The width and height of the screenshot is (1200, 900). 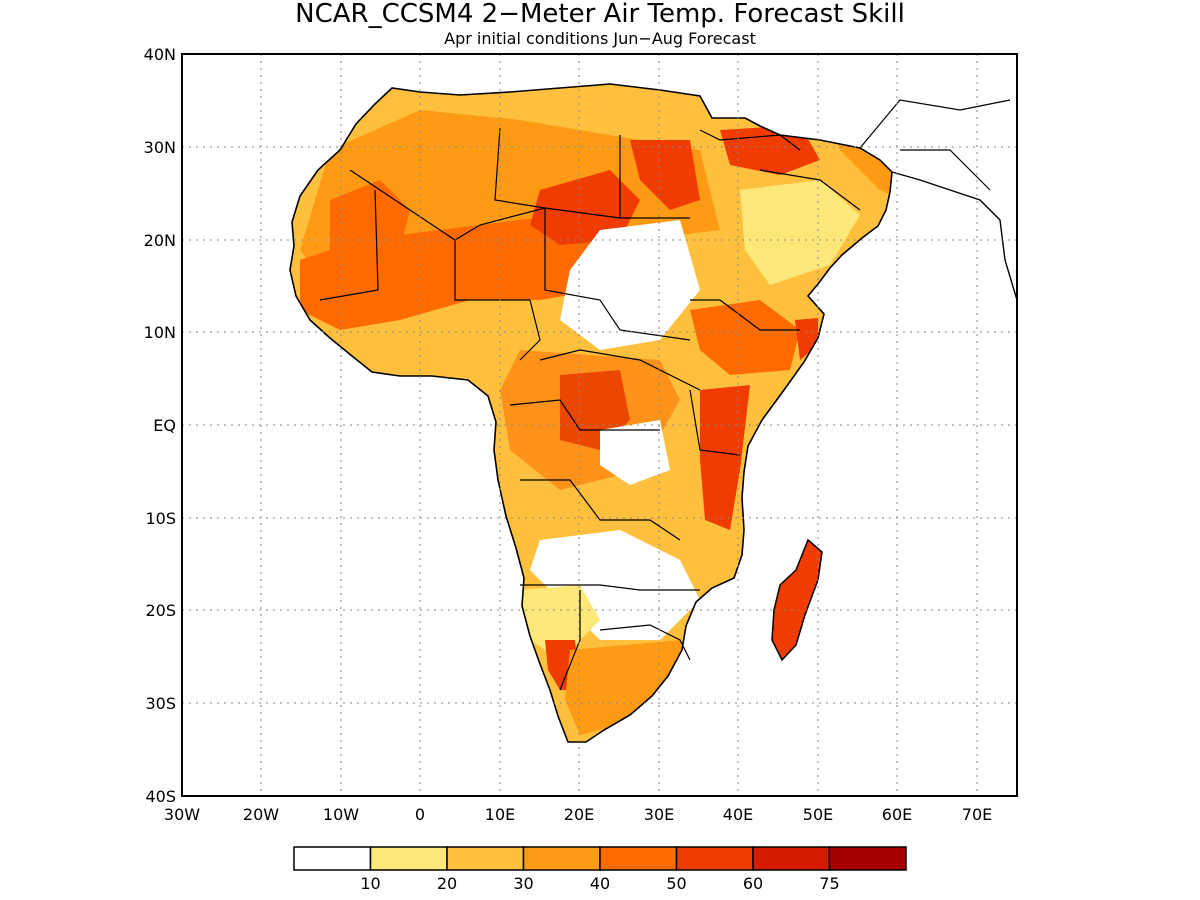 What do you see at coordinates (164, 425) in the screenshot?
I see `lat-label: EQ` at bounding box center [164, 425].